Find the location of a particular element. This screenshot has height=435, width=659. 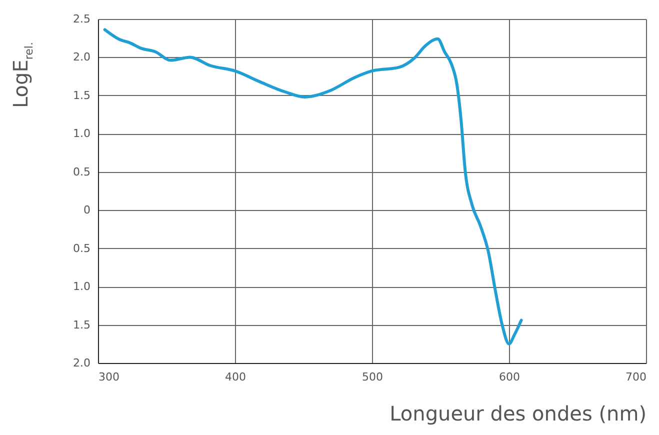

y-tick-label: 2.5 is located at coordinates (81, 19).